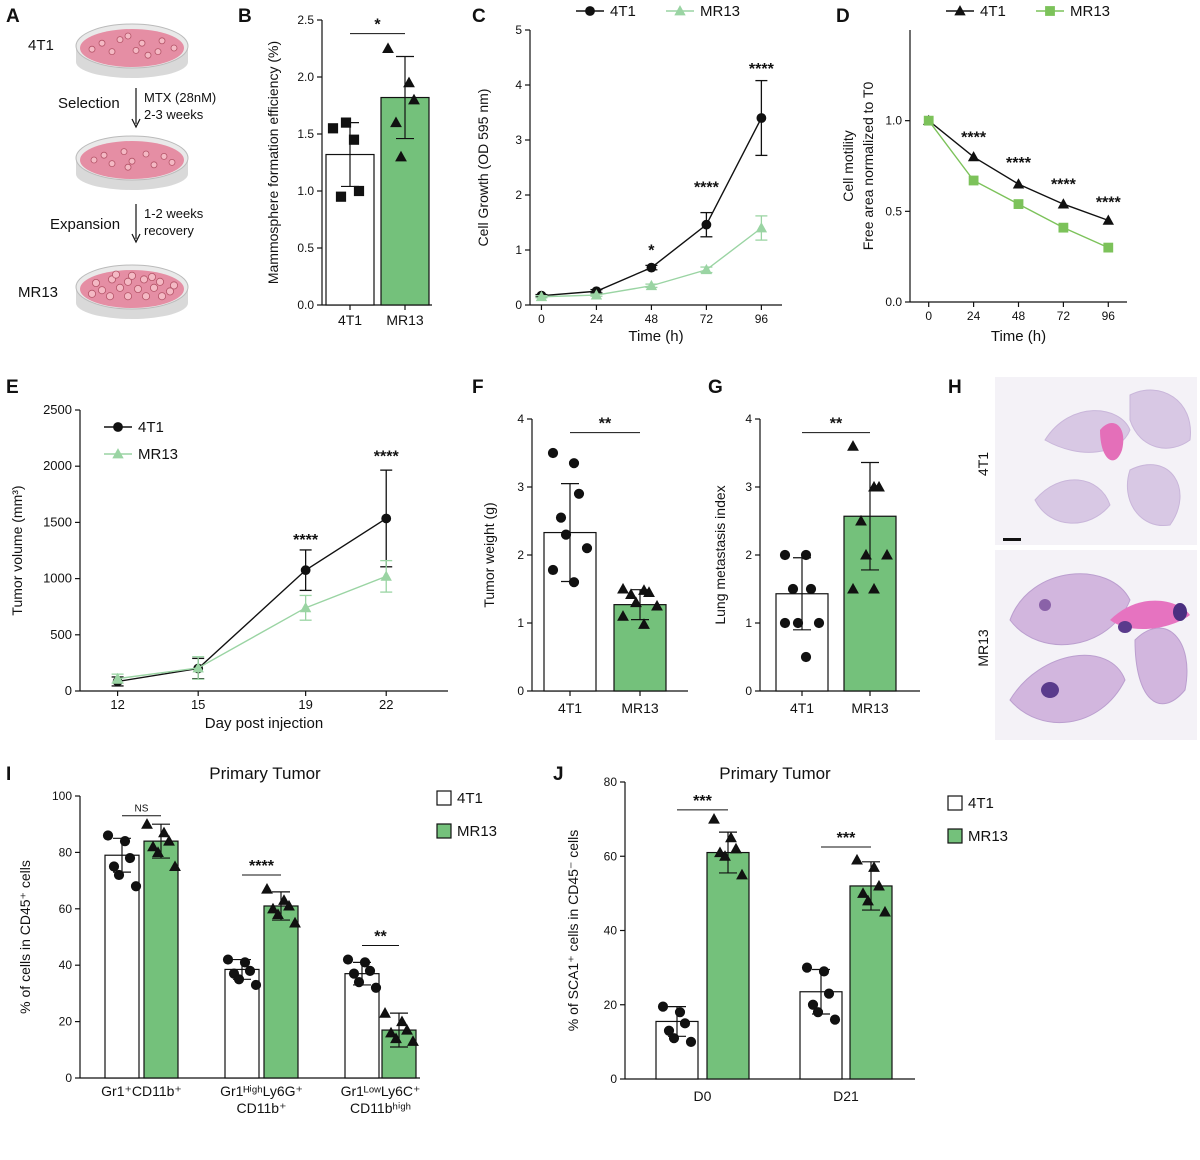 The height and width of the screenshot is (1160, 1200). Describe the element at coordinates (169, 230) in the screenshot. I see `expansion-detail-2: recovery` at that location.